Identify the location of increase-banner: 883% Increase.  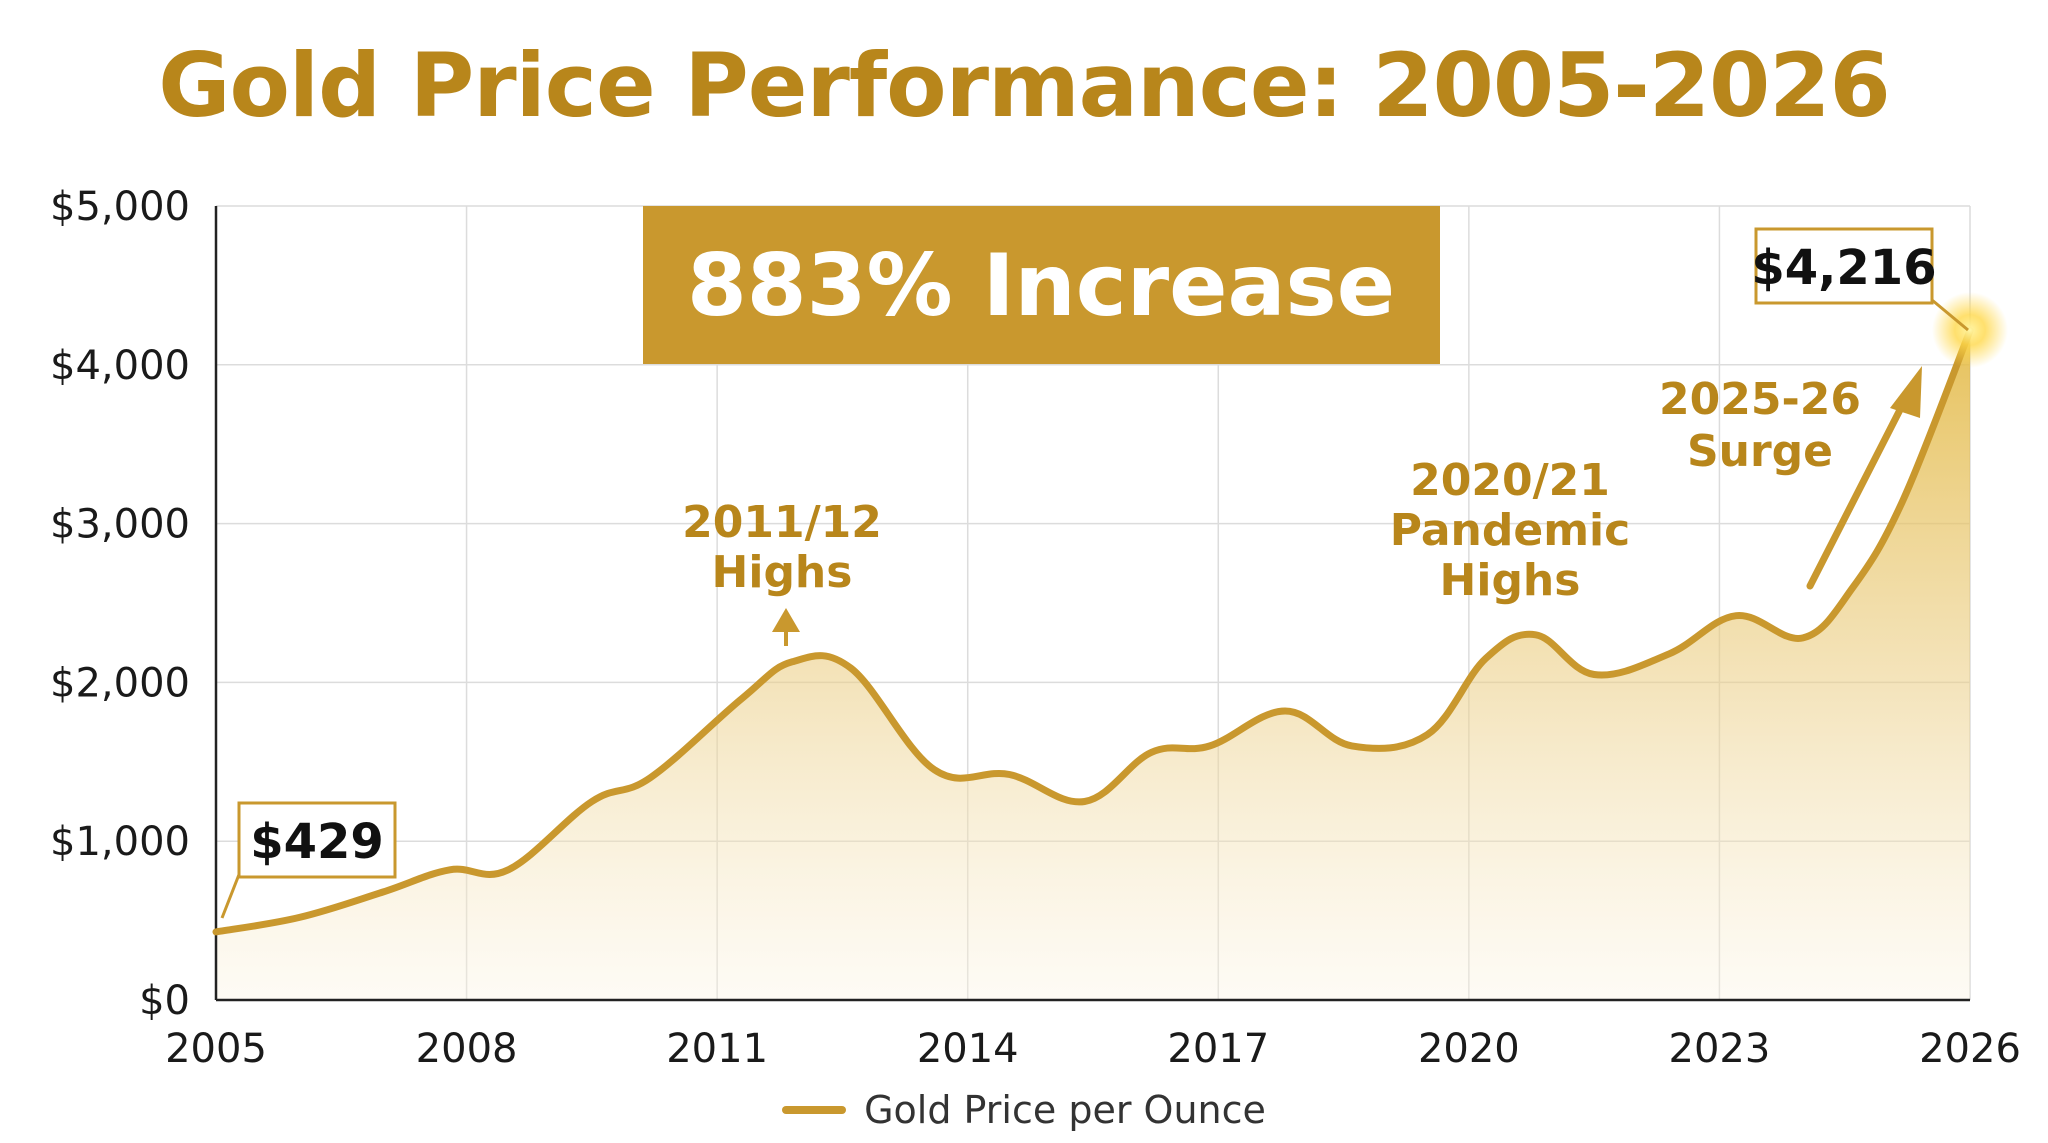
(1041, 285).